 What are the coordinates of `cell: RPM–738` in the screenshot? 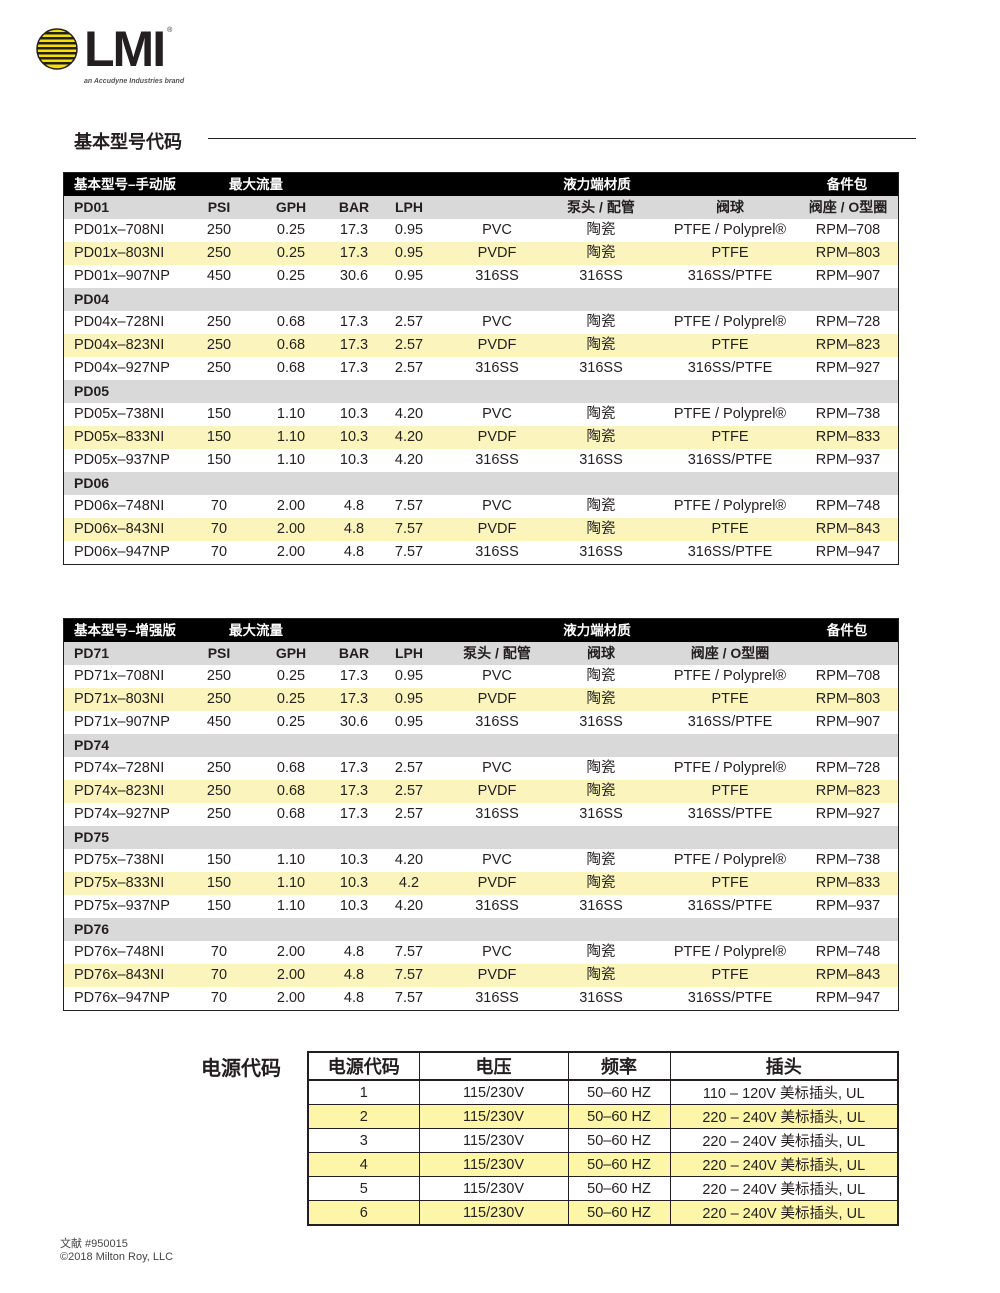 It's located at (848, 414).